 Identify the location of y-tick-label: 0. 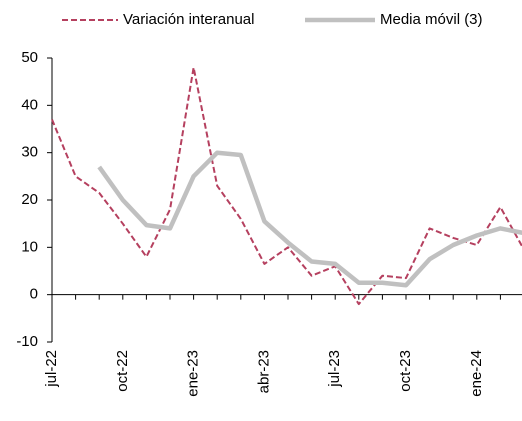
(34, 294).